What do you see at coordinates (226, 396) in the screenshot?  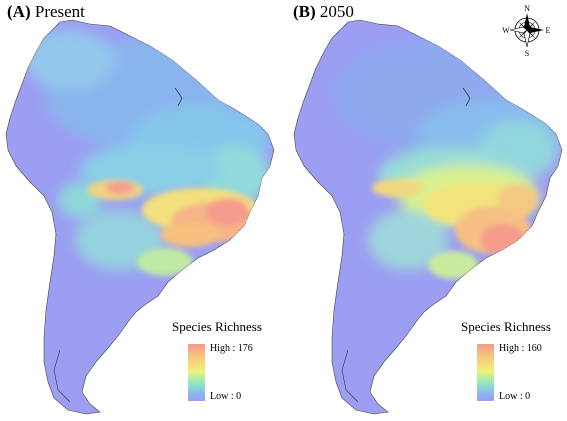 I see `legend-a-low: Low : 0` at bounding box center [226, 396].